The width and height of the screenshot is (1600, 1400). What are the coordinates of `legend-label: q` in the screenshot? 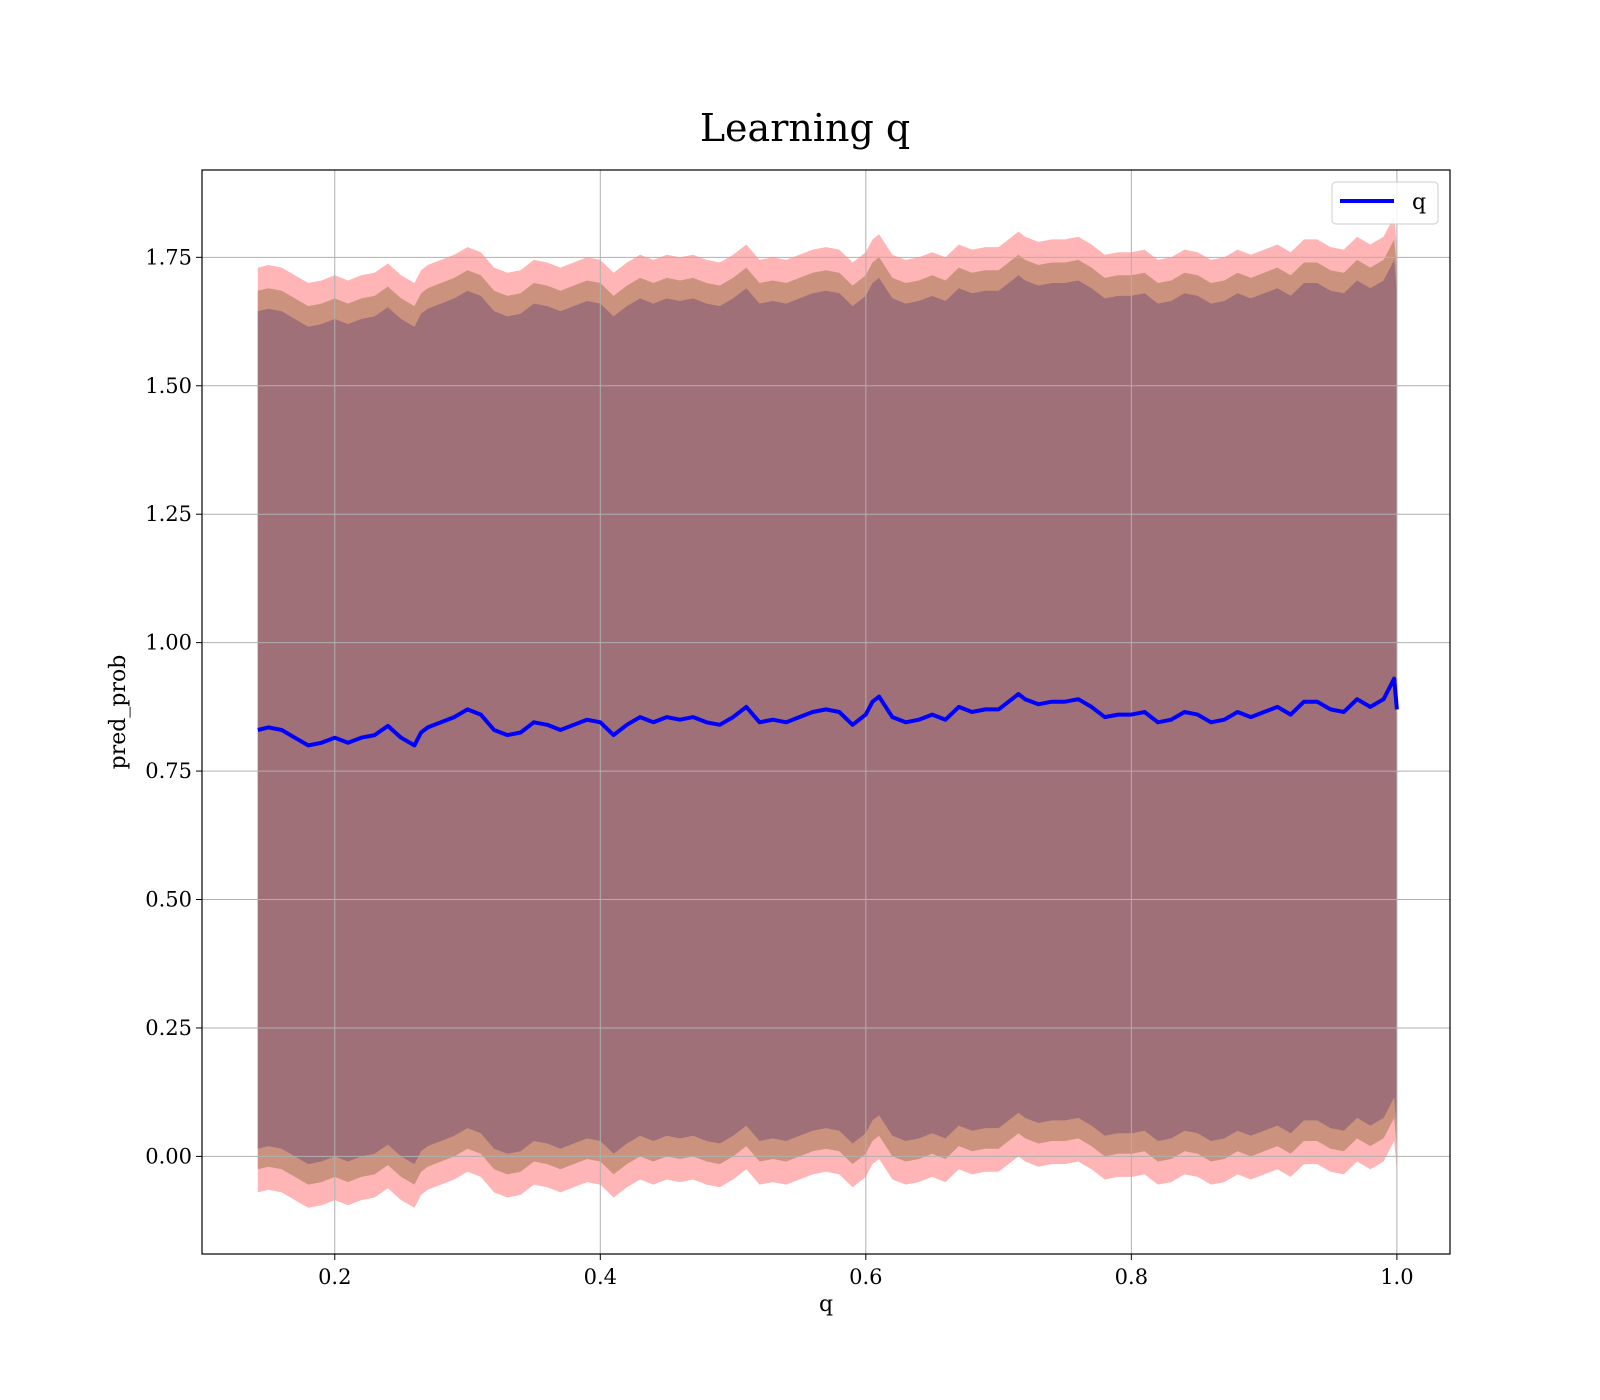 It's located at (1419, 202).